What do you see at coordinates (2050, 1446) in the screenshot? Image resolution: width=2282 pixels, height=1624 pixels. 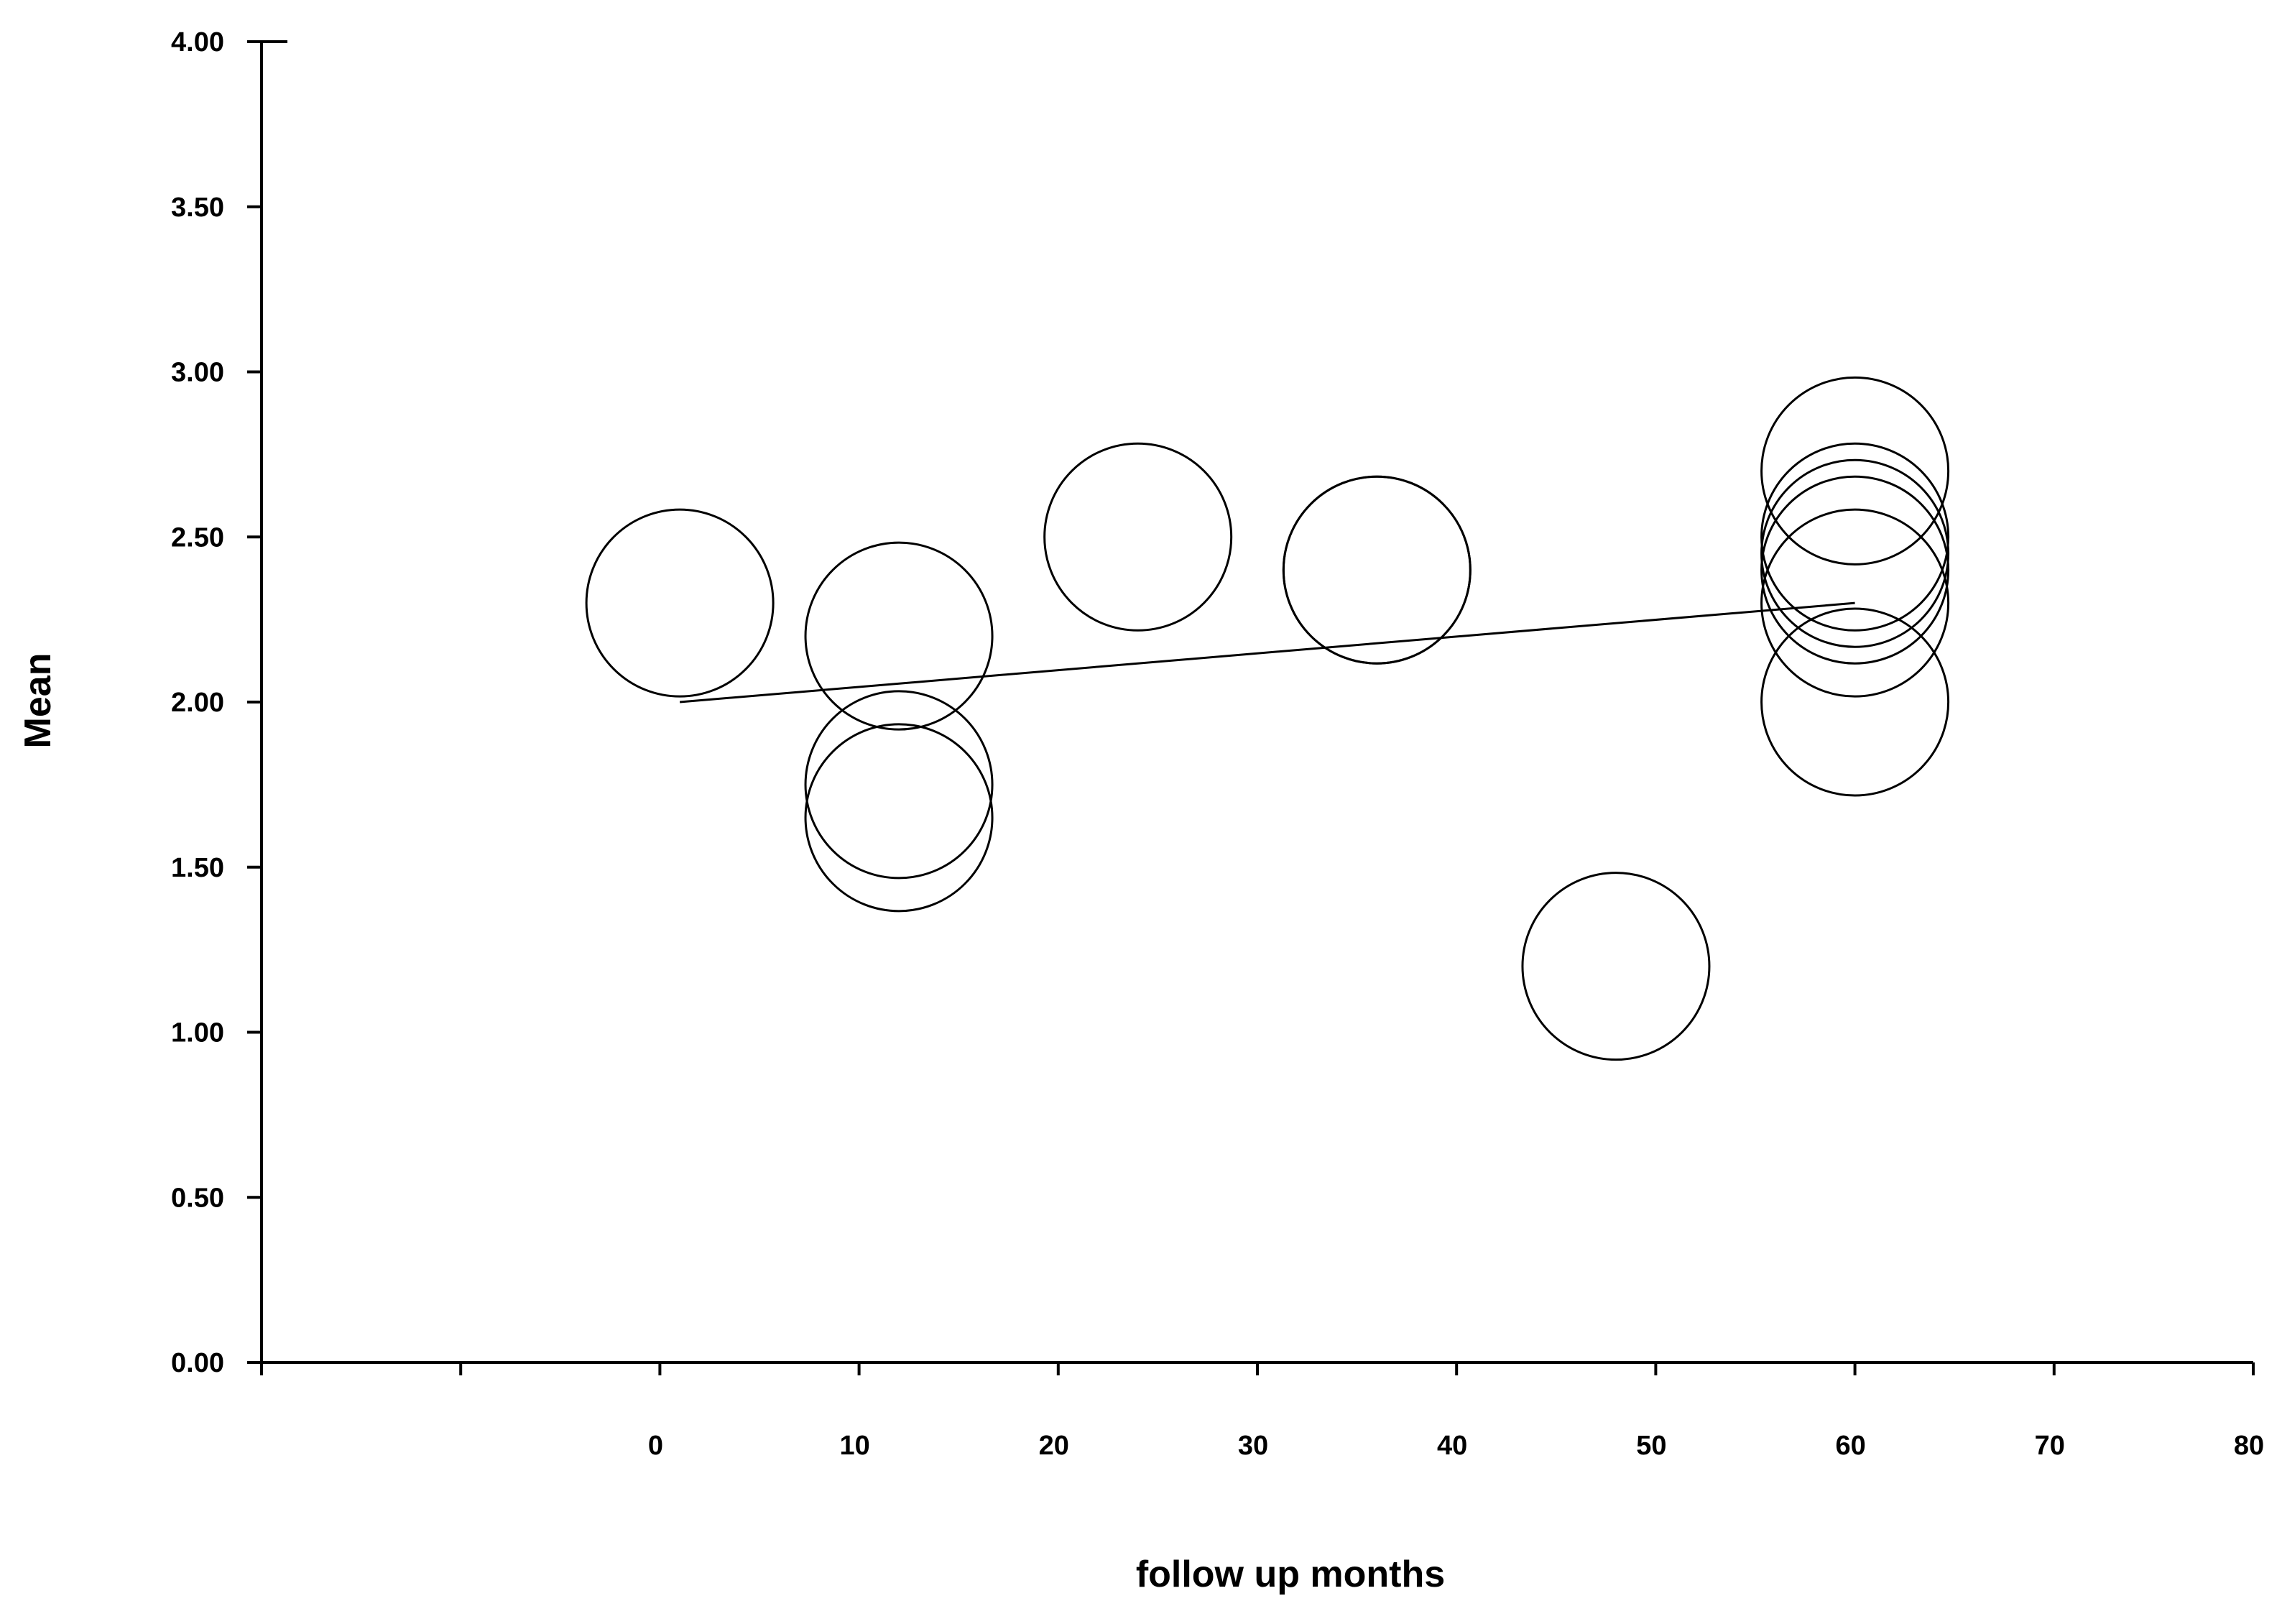 I see `x-tick-label: 70` at bounding box center [2050, 1446].